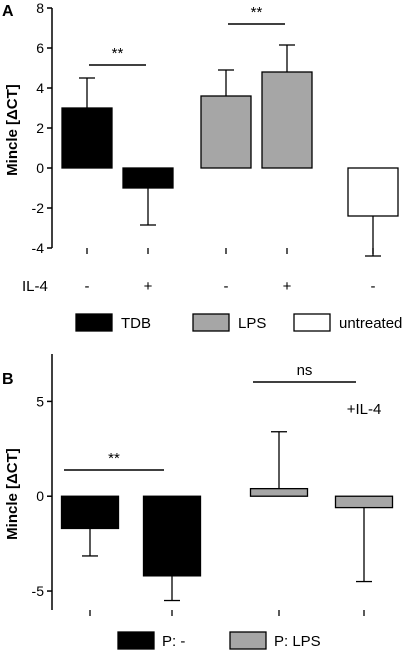 This screenshot has width=413, height=659. What do you see at coordinates (370, 323) in the screenshot?
I see `legend-label: untreated` at bounding box center [370, 323].